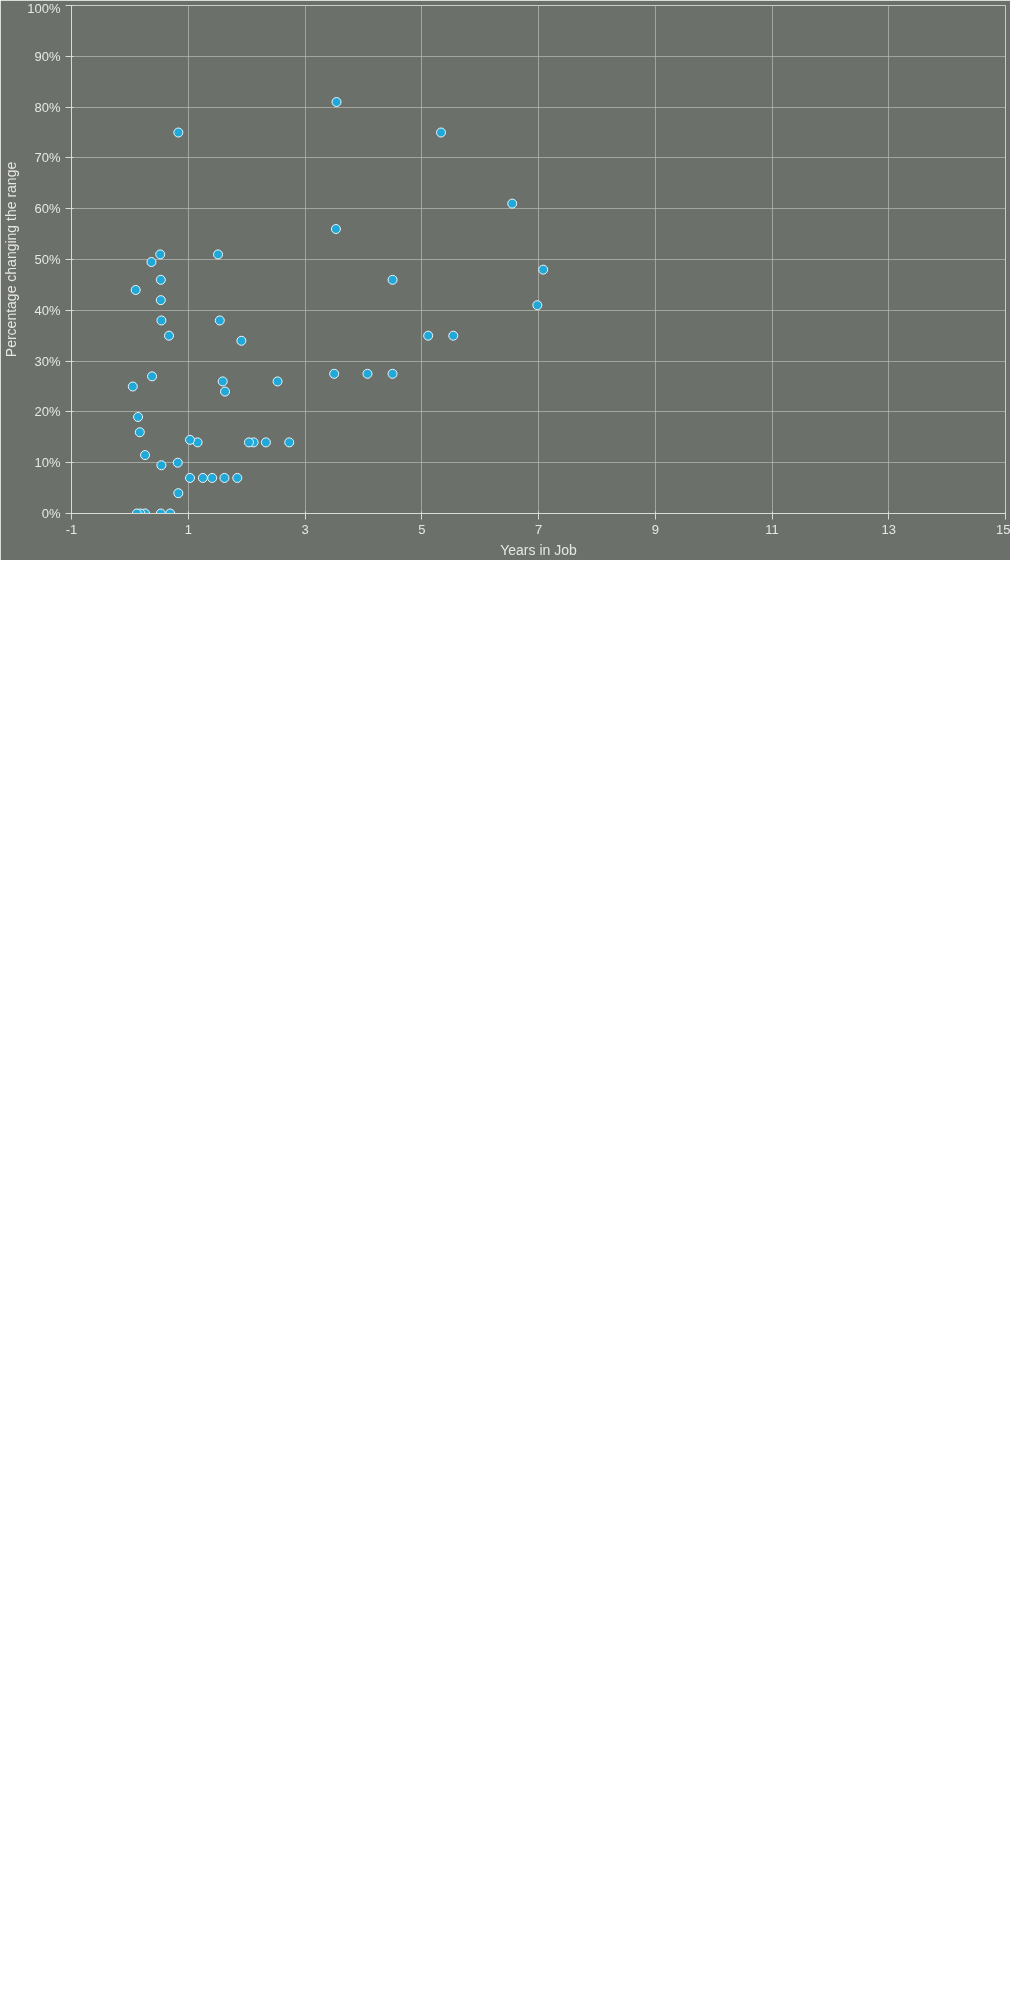  I want to click on y-tick-label: 80%, so click(47, 107).